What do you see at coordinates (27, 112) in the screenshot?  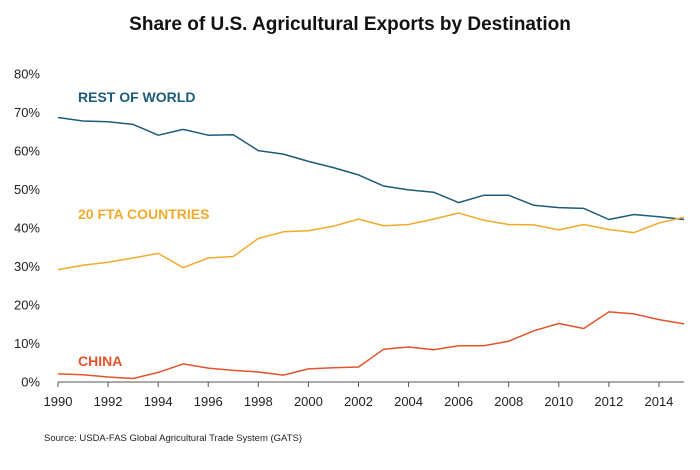 I see `y-tick-label: 70%` at bounding box center [27, 112].